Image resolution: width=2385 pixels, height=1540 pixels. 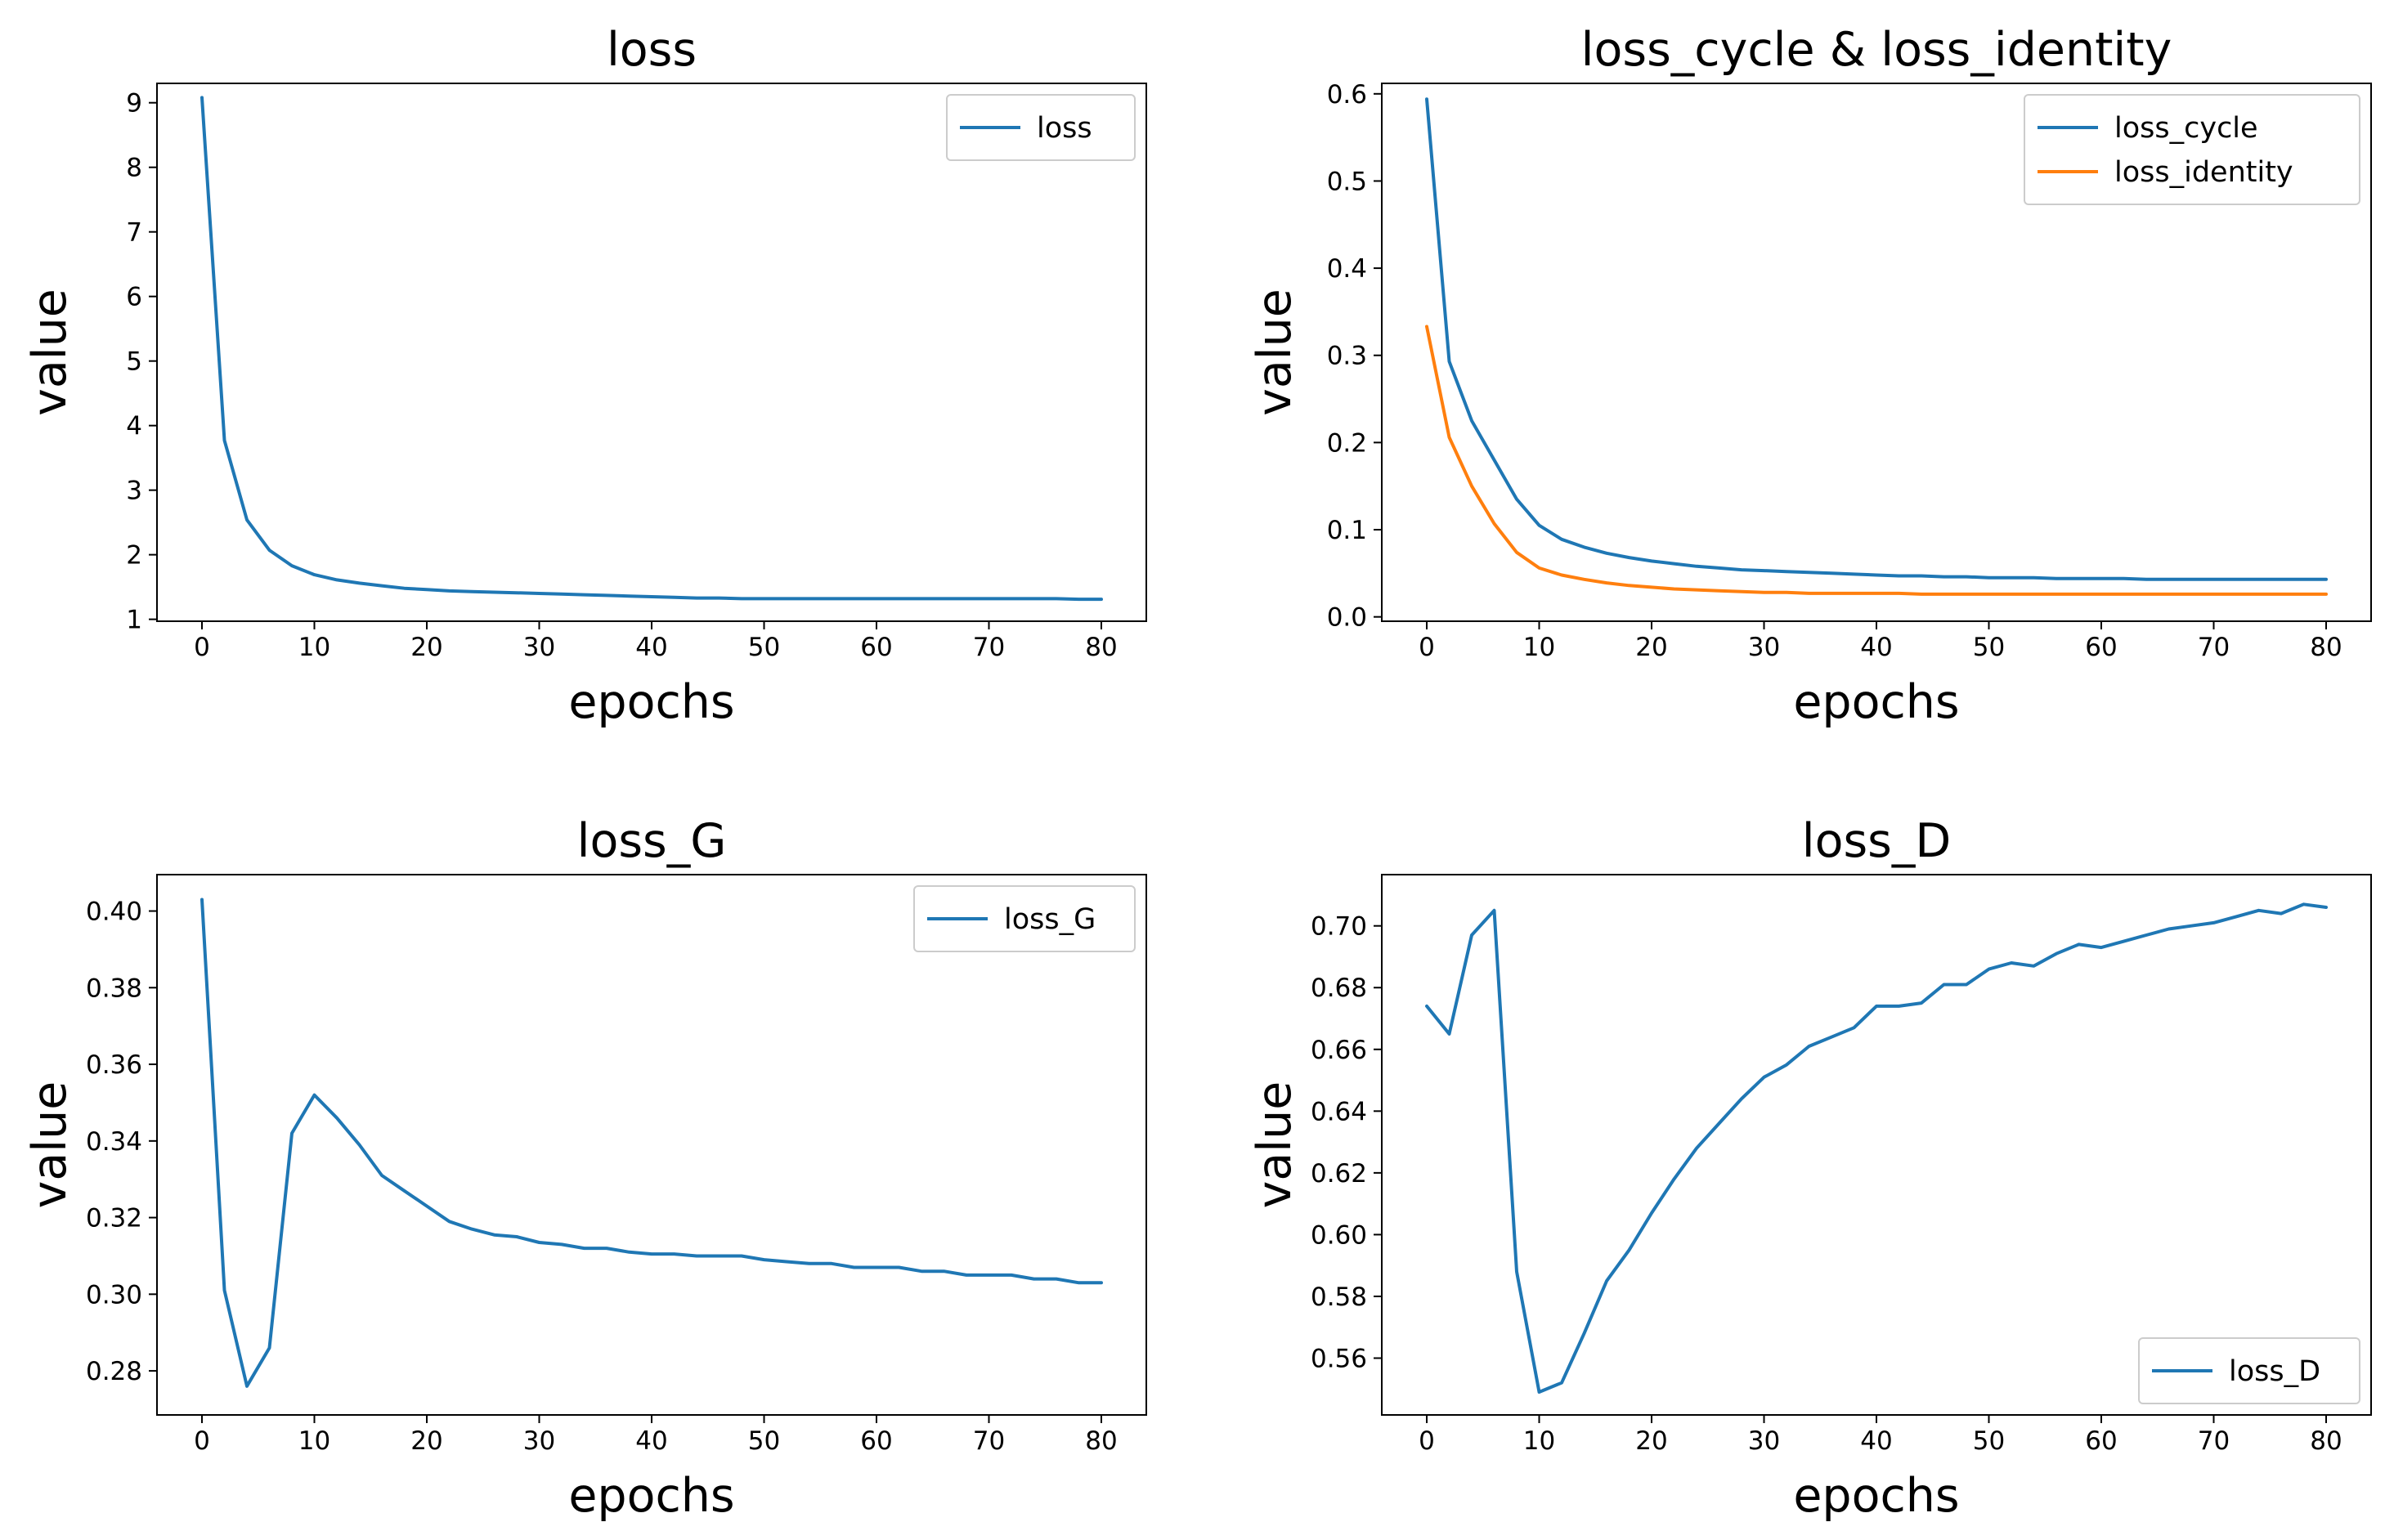 I want to click on legend: loss_D, so click(x=2249, y=1371).